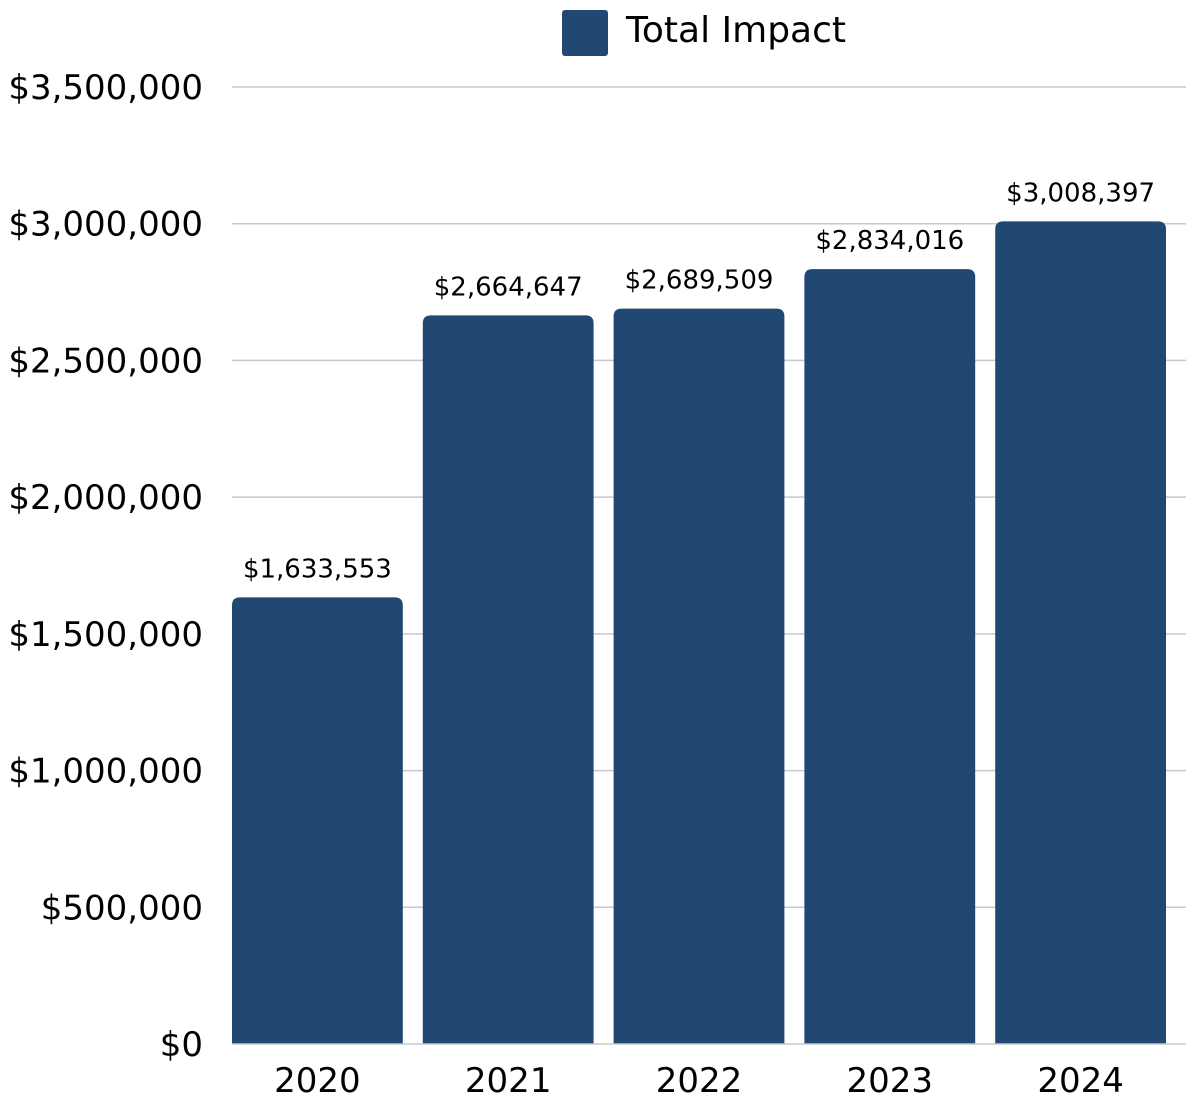  What do you see at coordinates (699, 1079) in the screenshot?
I see `x-tick-label: 2022` at bounding box center [699, 1079].